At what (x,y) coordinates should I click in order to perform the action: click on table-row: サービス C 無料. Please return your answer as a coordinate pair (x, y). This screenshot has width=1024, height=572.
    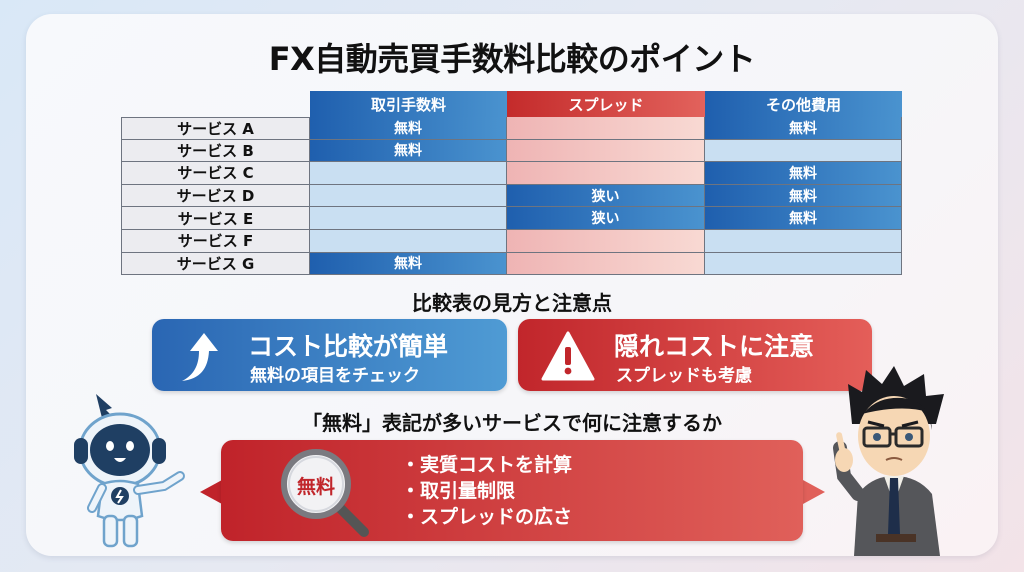
    Looking at the image, I should click on (511, 173).